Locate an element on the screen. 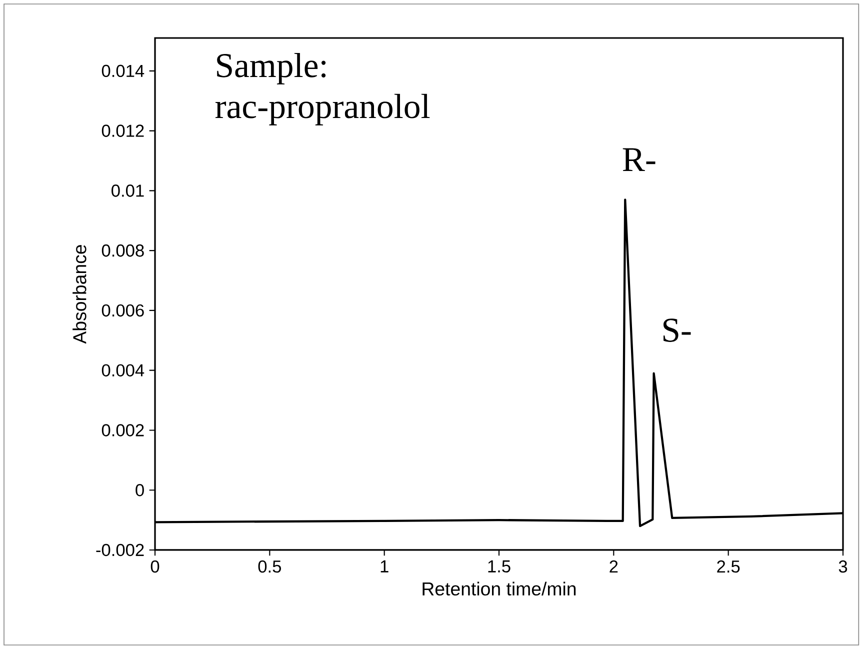 This screenshot has width=863, height=649. y-tick-label: 0.014 is located at coordinates (123, 71).